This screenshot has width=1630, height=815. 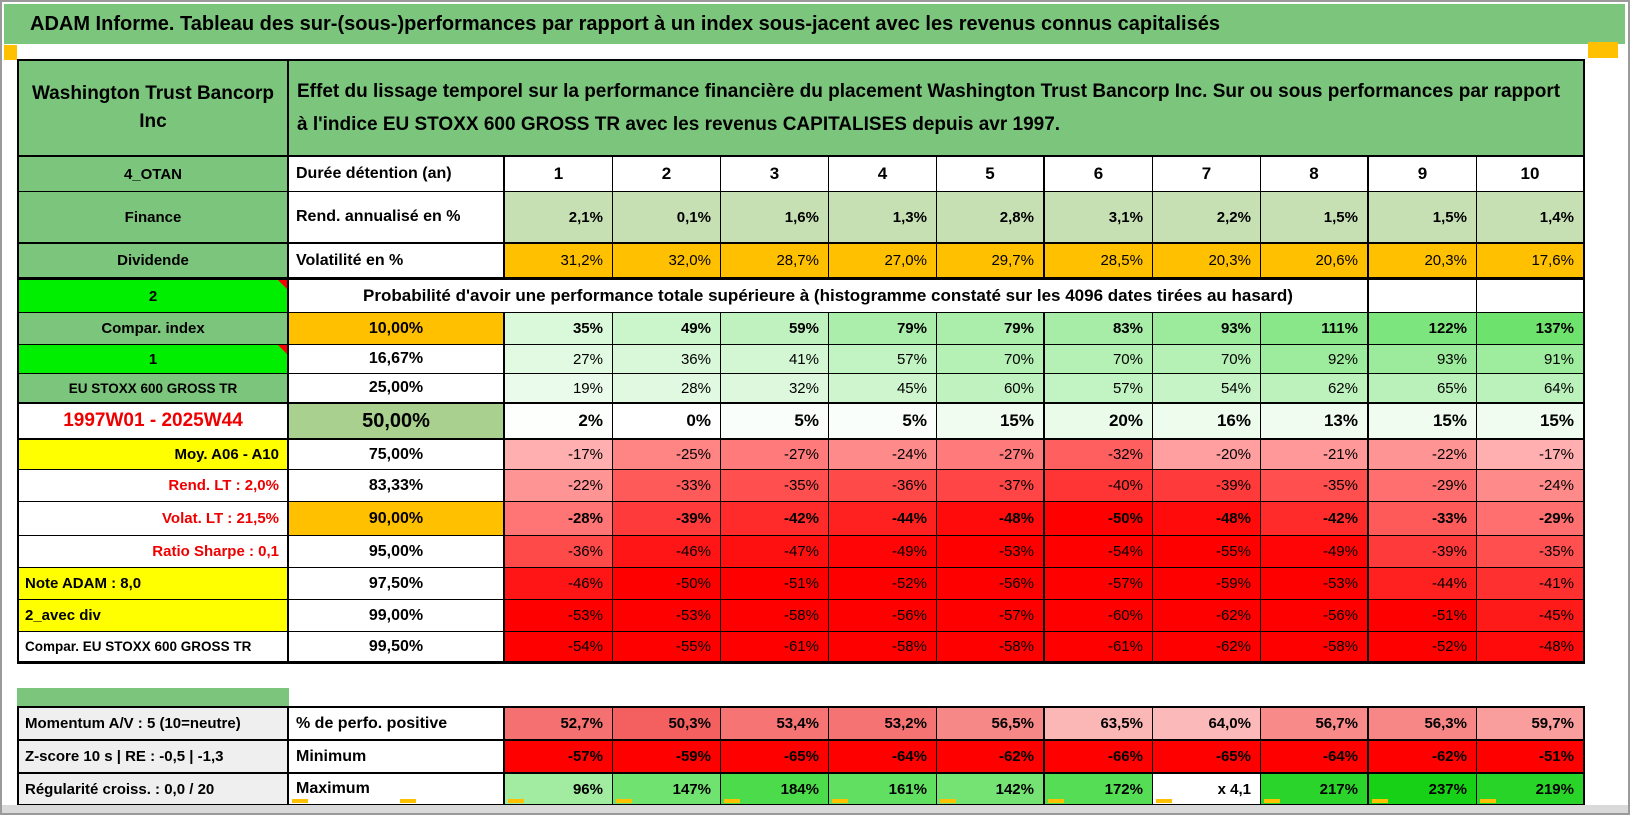 What do you see at coordinates (775, 329) in the screenshot?
I see `data-cell-p10-y3: 59%` at bounding box center [775, 329].